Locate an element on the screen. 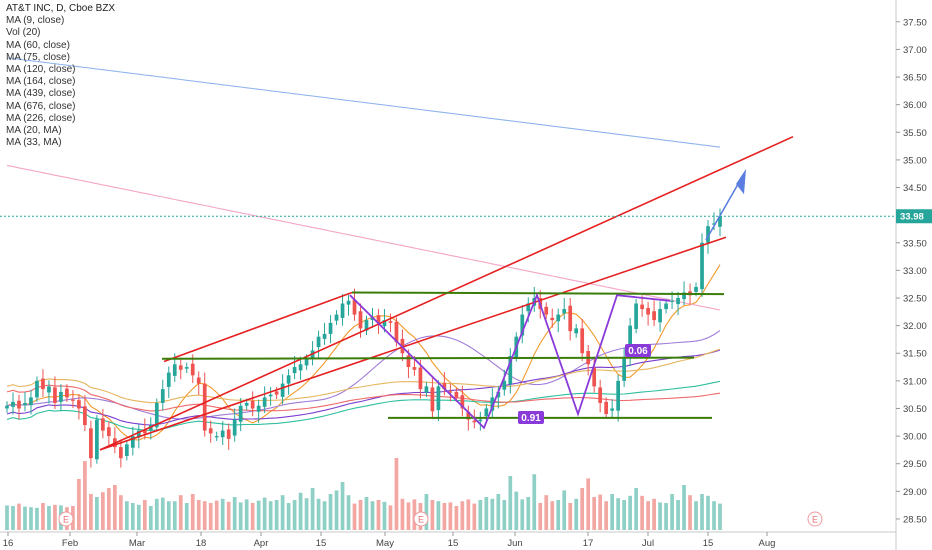 The image size is (932, 550). mid-annotation-label: 0.06 is located at coordinates (638, 351).